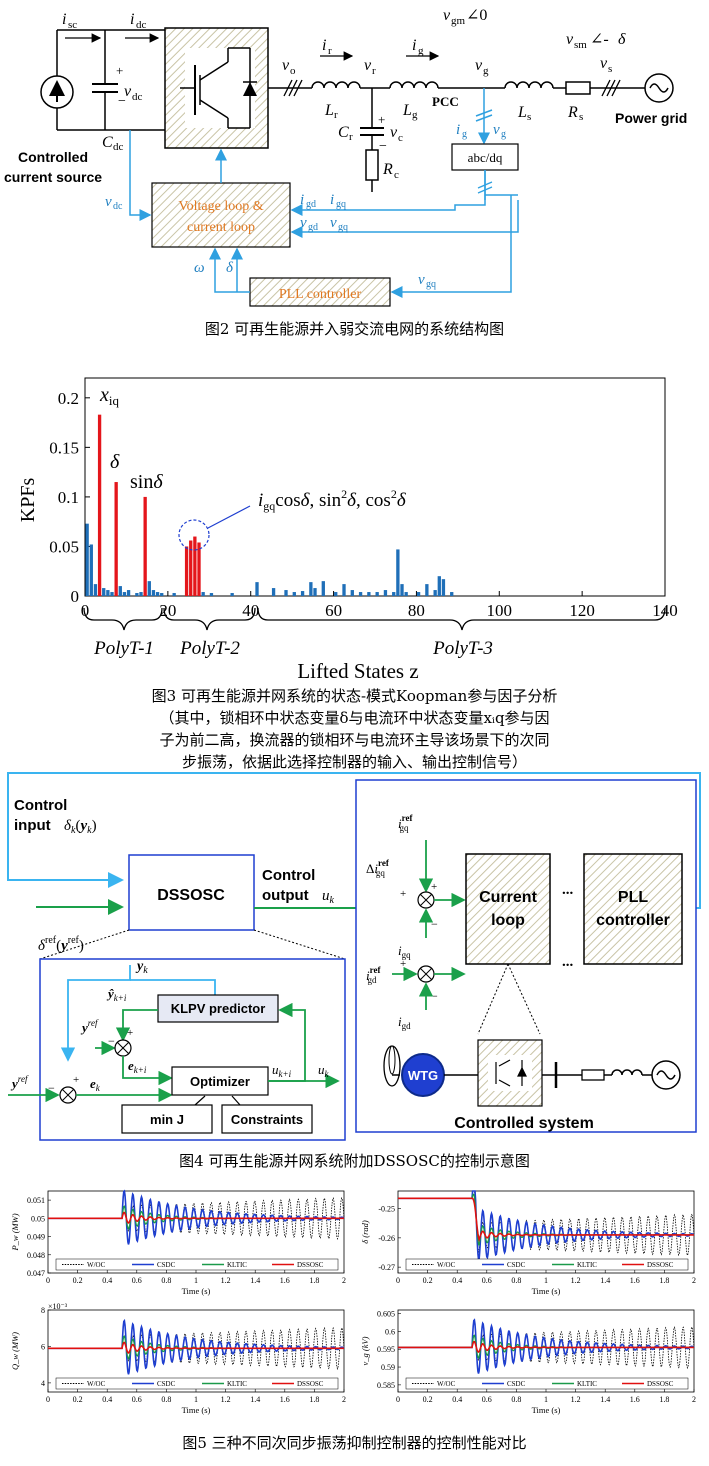 Image resolution: width=709 pixels, height=1466 pixels. I want to click on fig5-x-tick-label: 0.8, so click(516, 1399).